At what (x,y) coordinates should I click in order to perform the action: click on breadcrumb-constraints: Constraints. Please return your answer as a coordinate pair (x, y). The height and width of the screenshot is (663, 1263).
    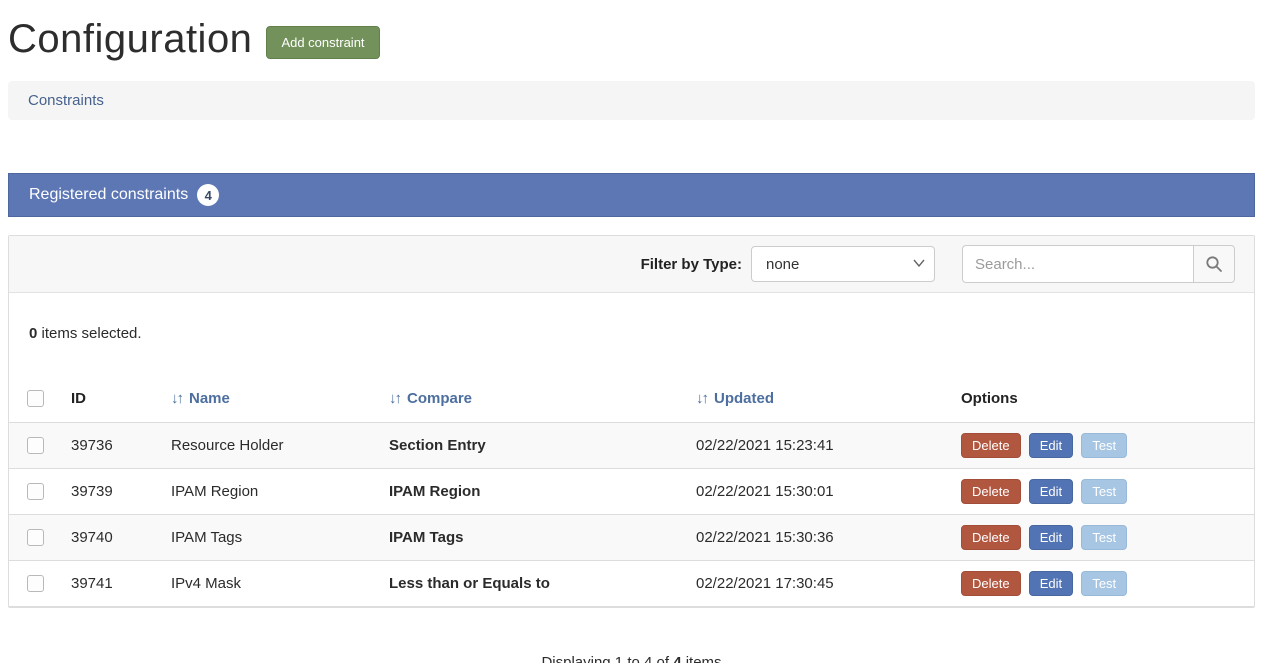
    Looking at the image, I should click on (66, 100).